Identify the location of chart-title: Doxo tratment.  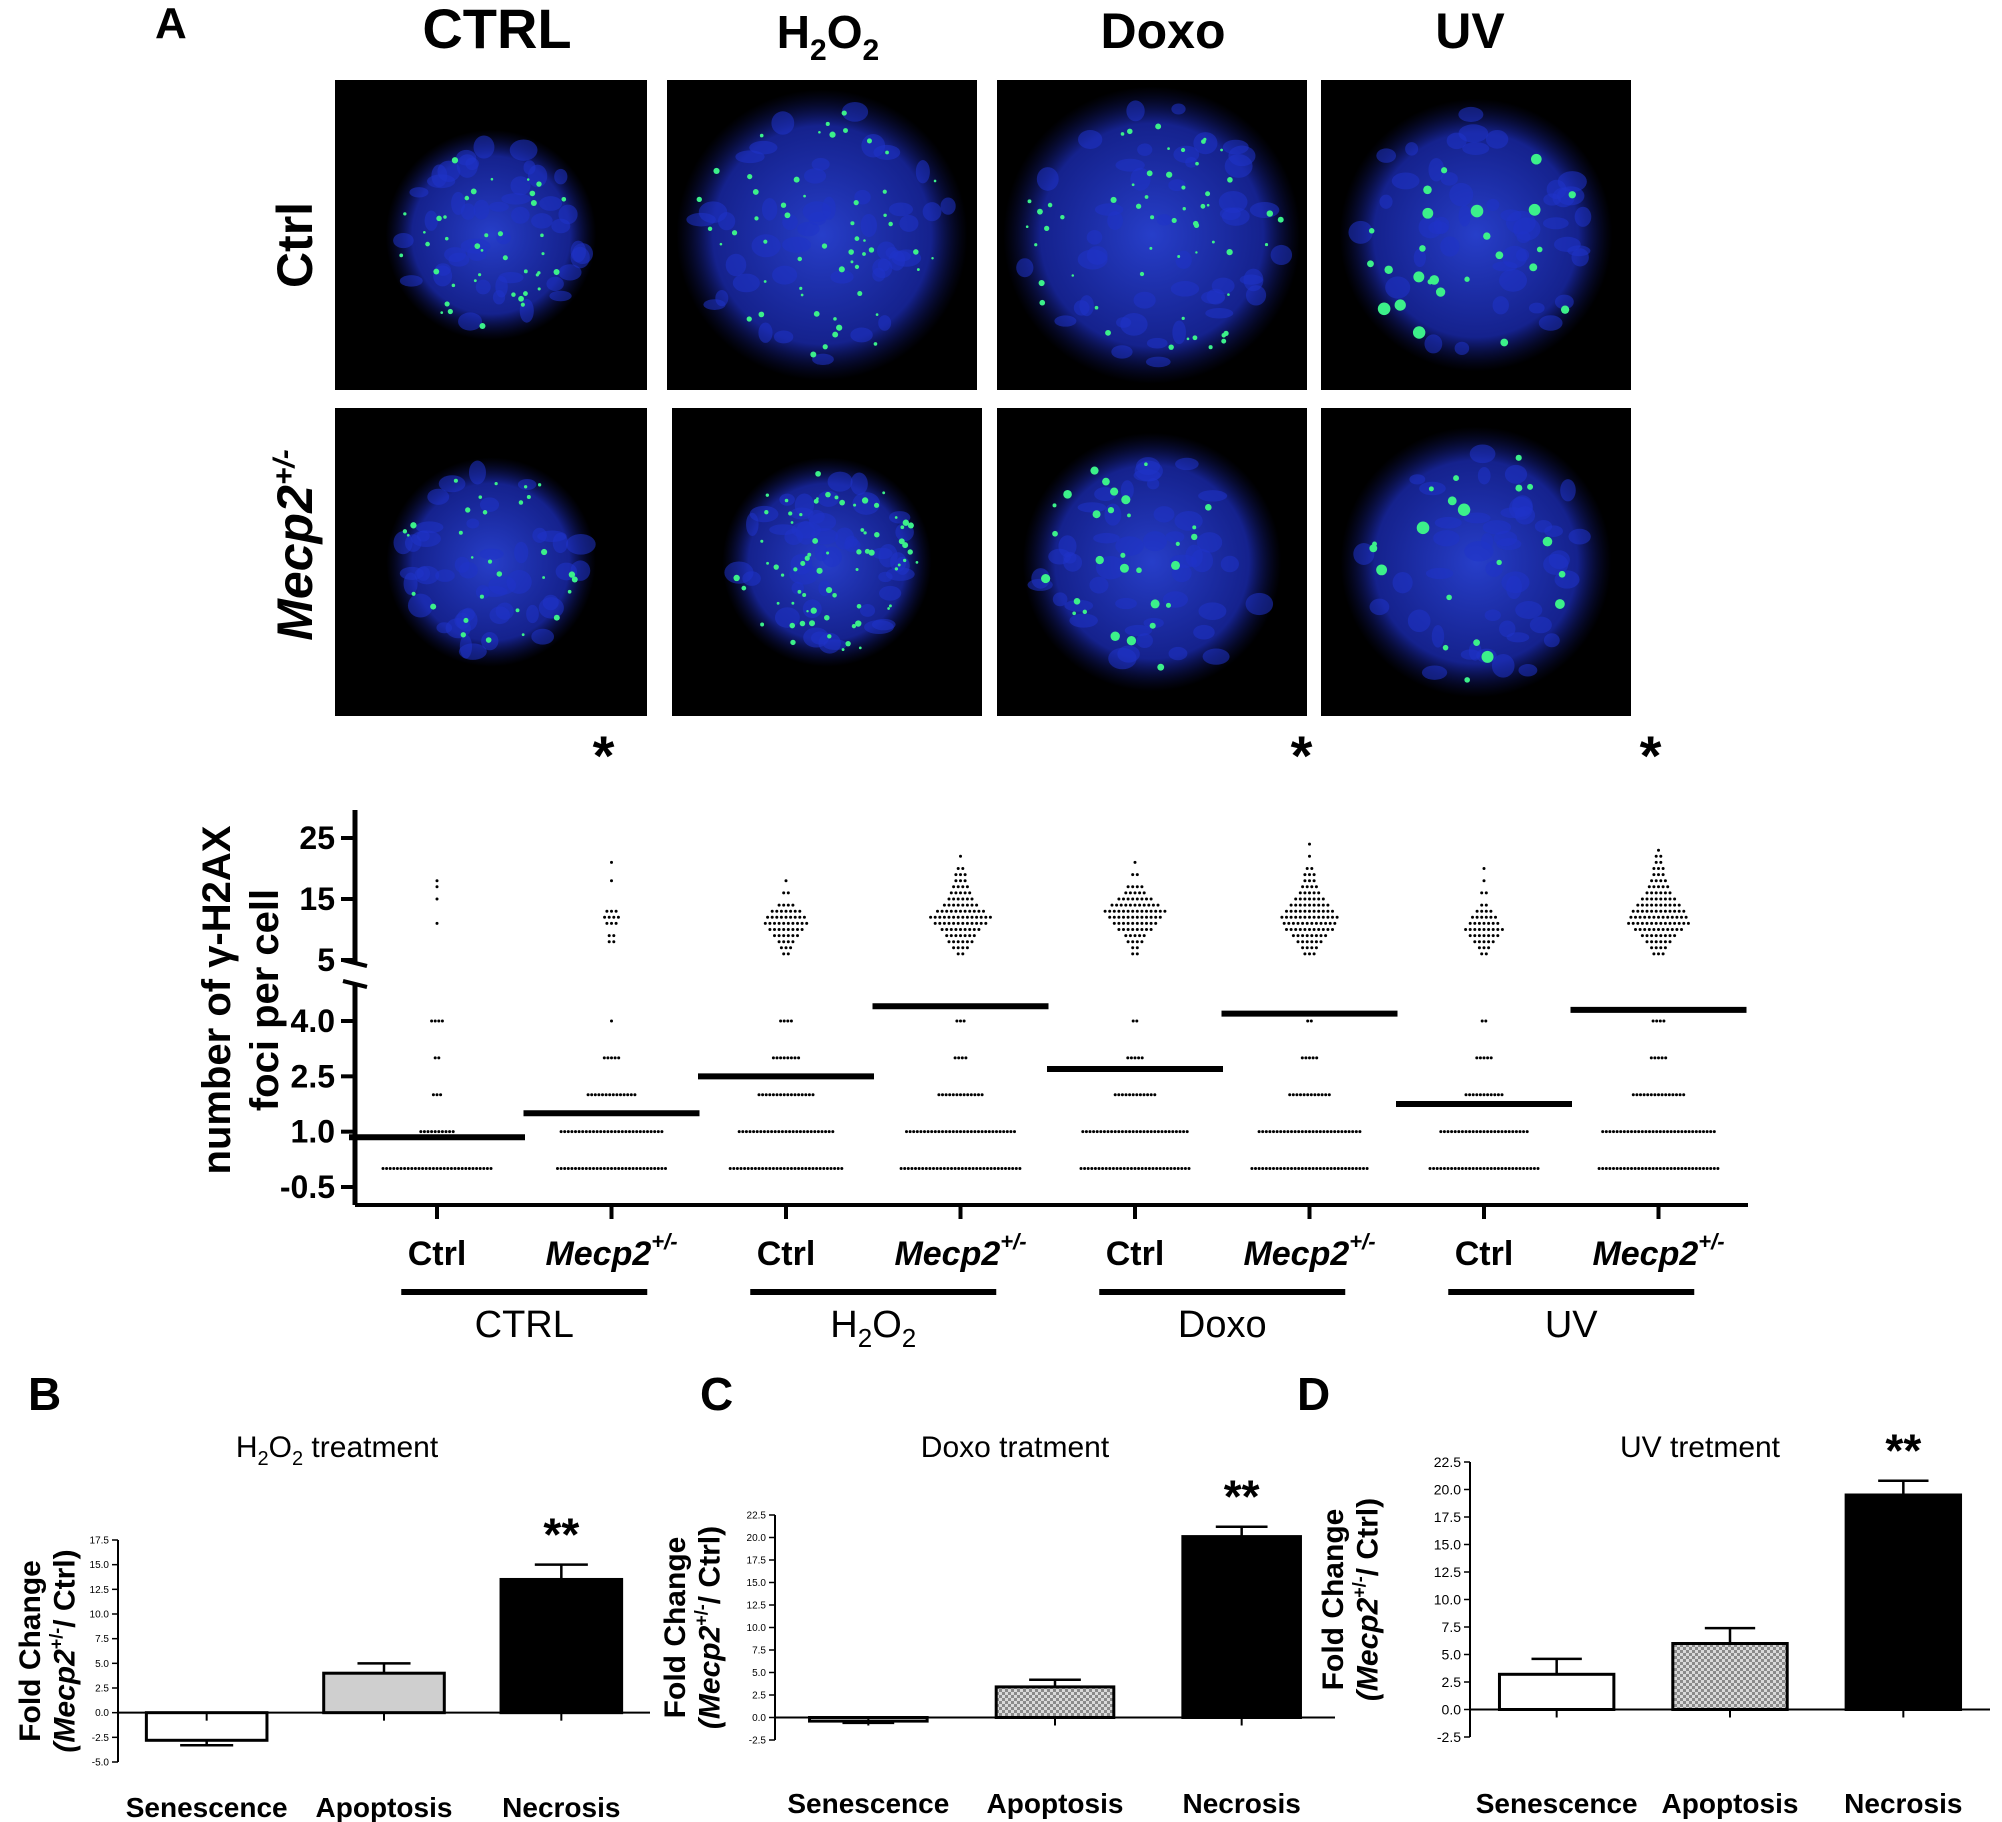
(1015, 1447).